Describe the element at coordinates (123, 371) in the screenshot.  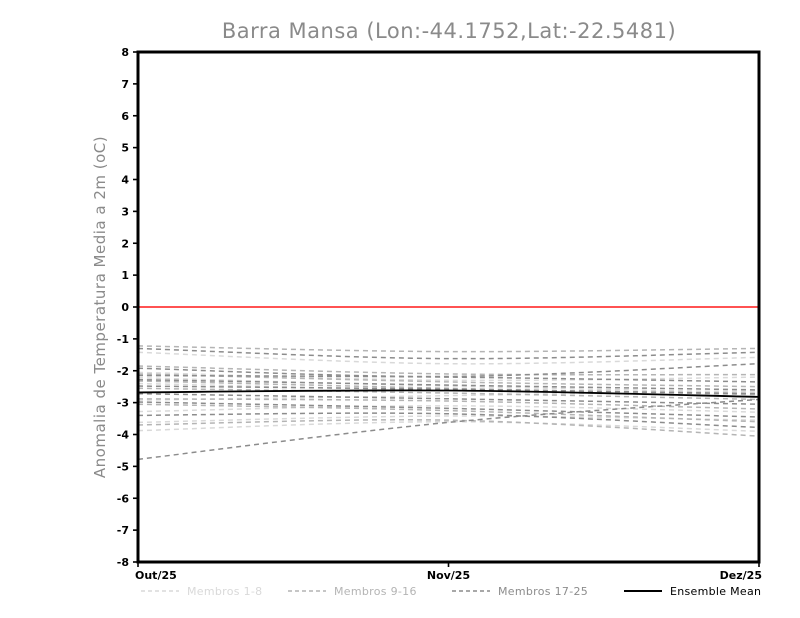
I see `y-tick-label: -2` at that location.